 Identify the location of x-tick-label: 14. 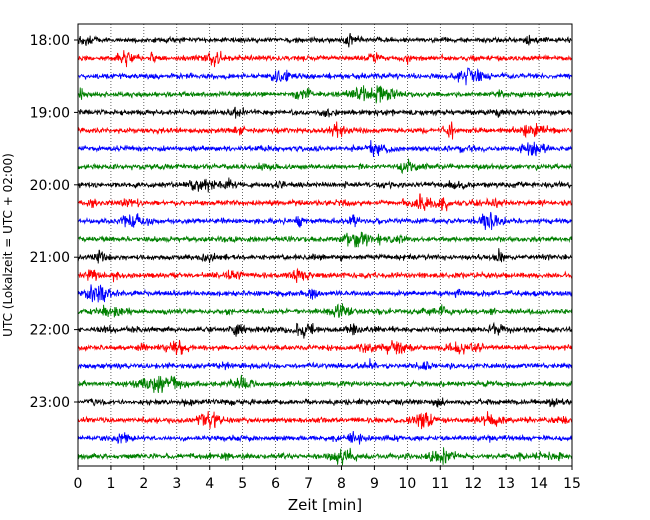
(539, 484).